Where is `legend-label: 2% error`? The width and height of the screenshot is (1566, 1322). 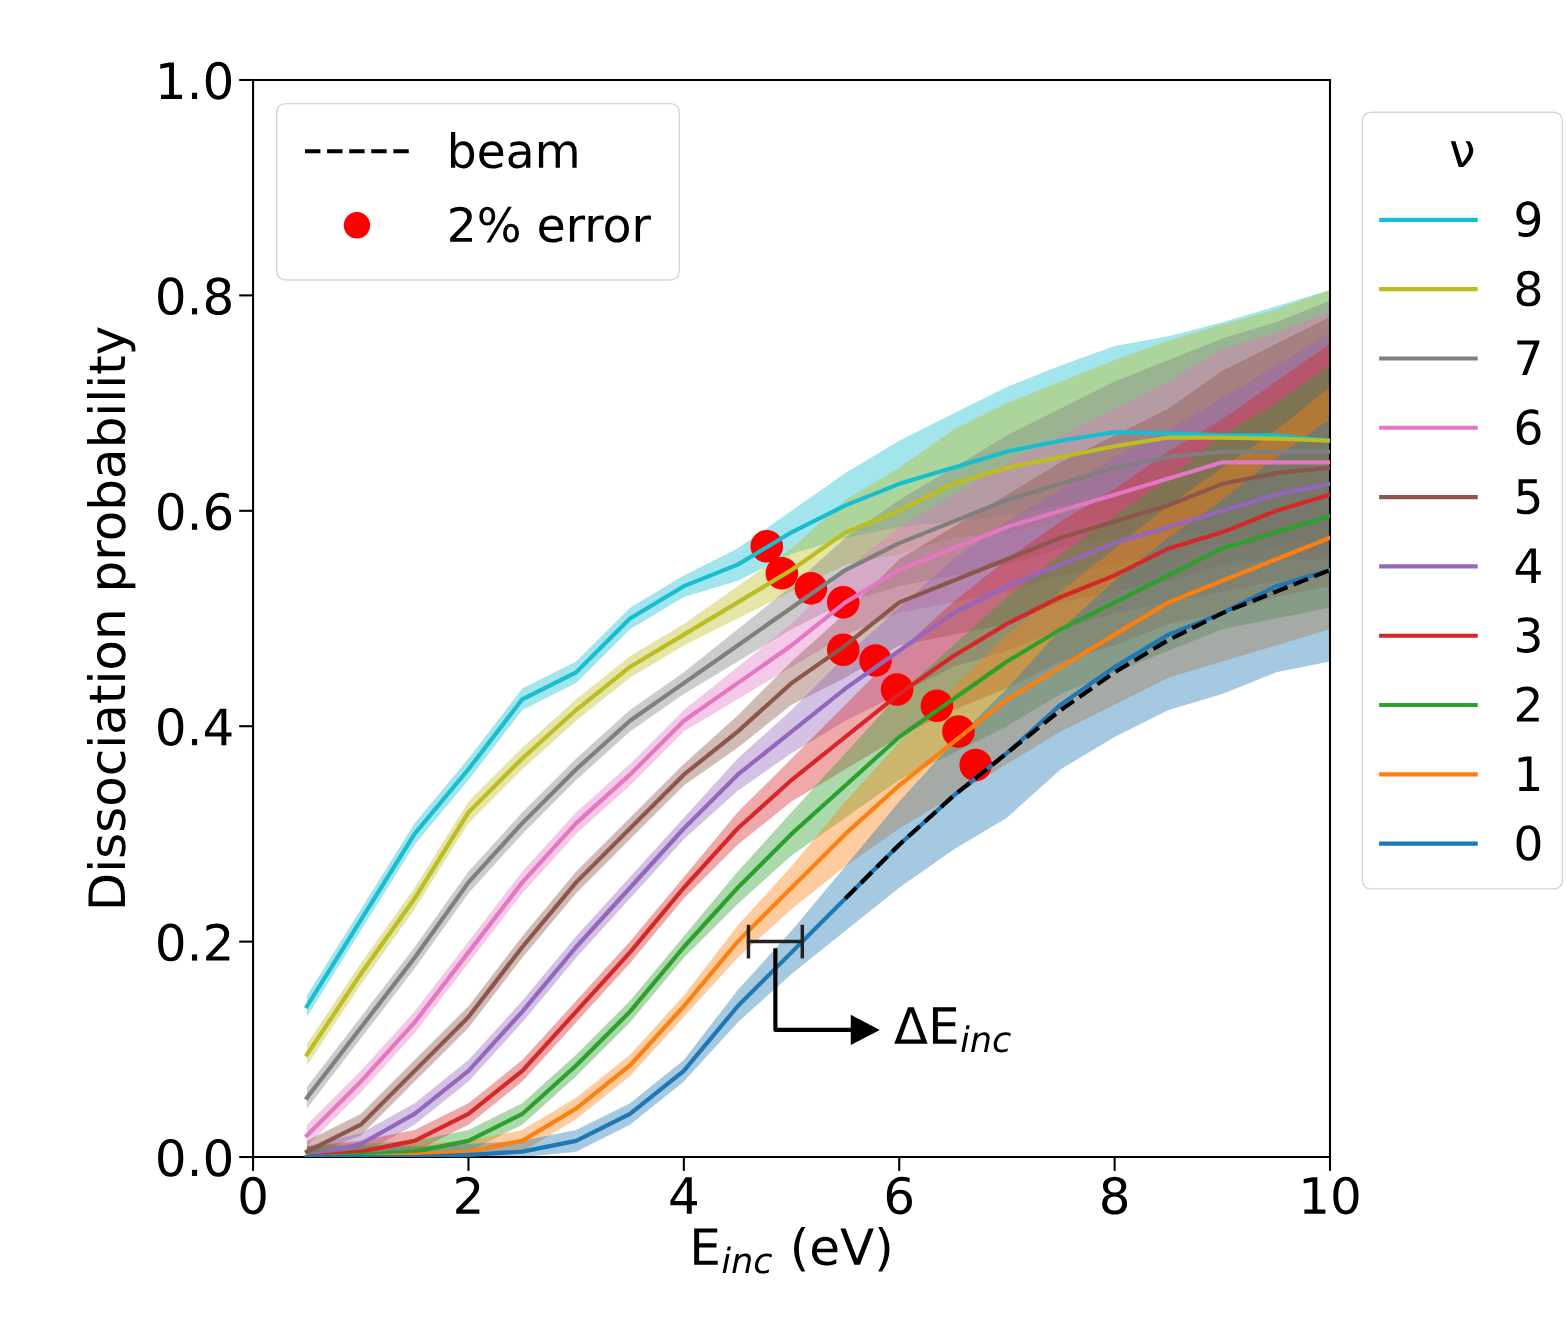 legend-label: 2% error is located at coordinates (550, 224).